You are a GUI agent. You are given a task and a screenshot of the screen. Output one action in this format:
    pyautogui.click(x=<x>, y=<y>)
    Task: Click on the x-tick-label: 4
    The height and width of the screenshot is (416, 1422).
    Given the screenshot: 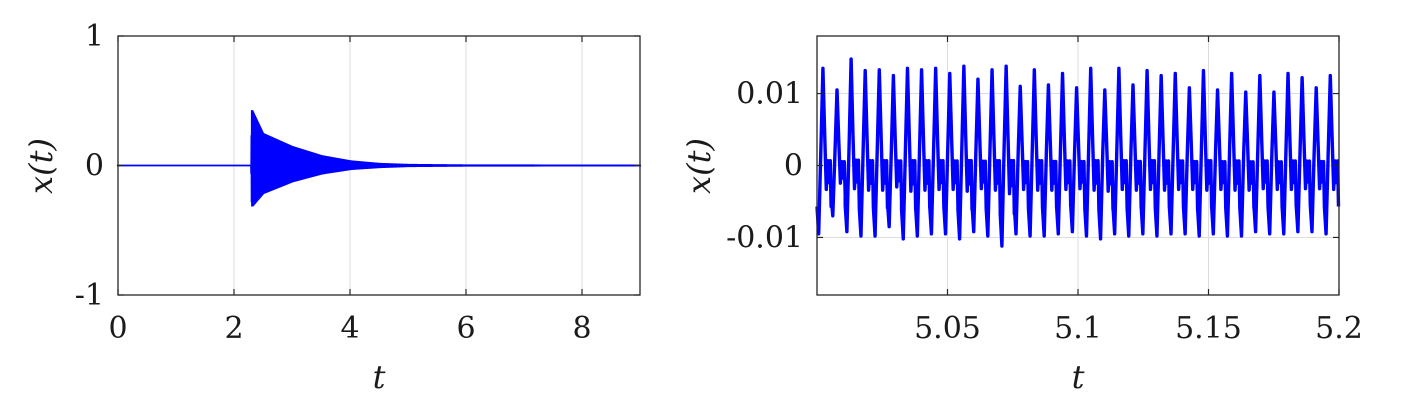 What is the action you would take?
    pyautogui.click(x=349, y=328)
    